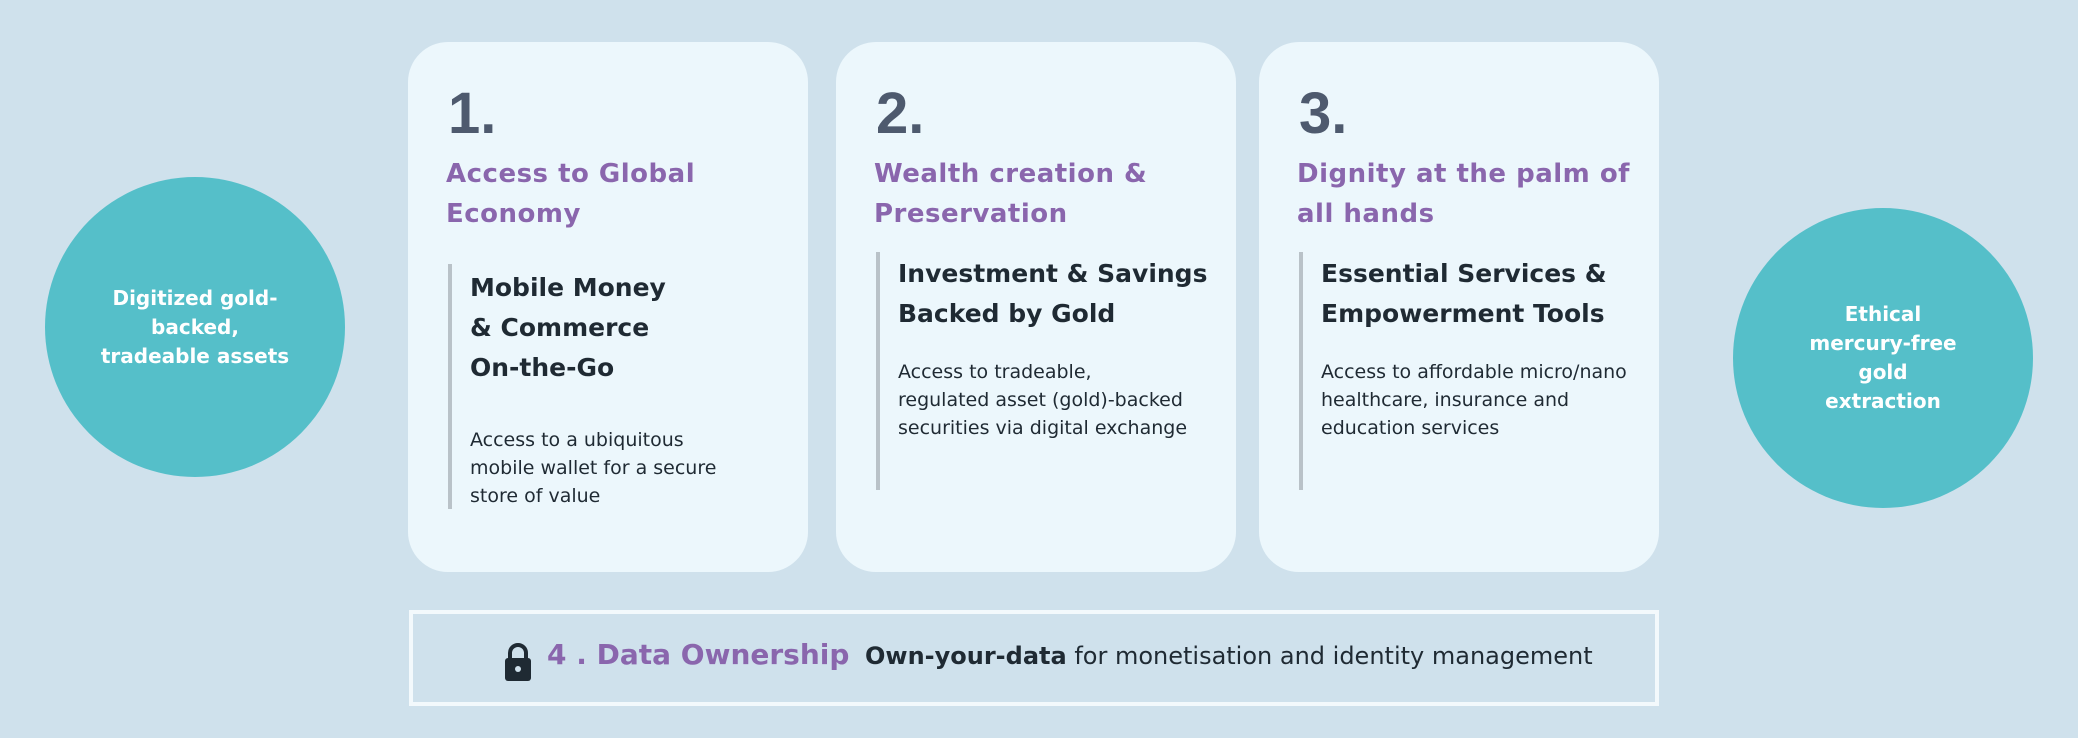  I want to click on card-subheading: Essential Services & Empowerment Tools, so click(1464, 293).